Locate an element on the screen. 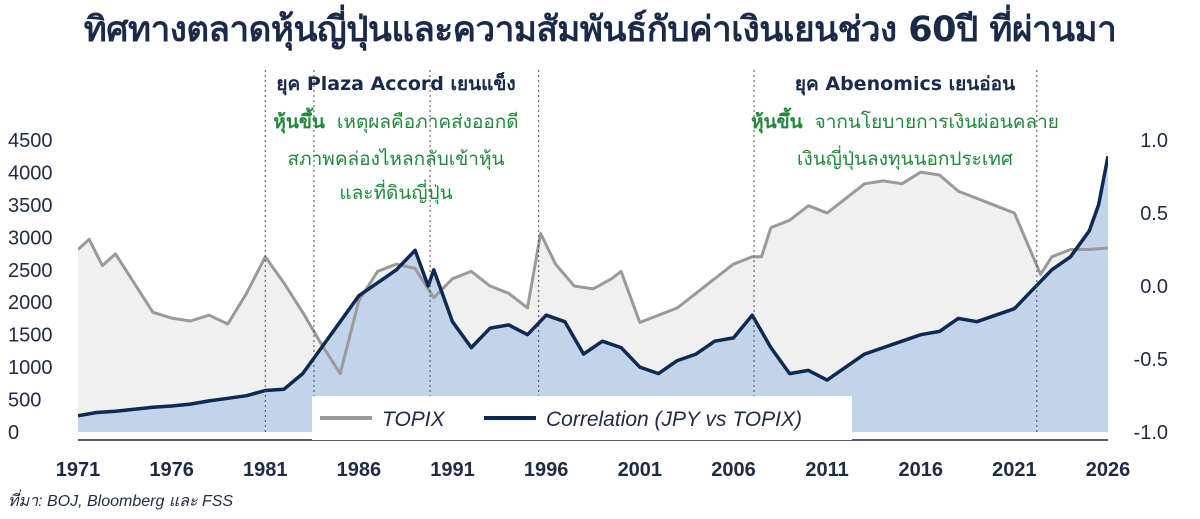 This screenshot has height=519, width=1200. y-left-tick-label: 500 is located at coordinates (24, 401).